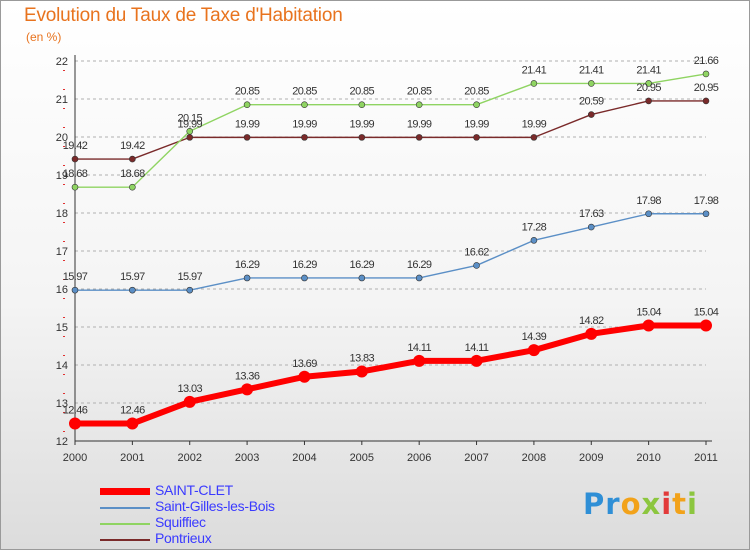  Describe the element at coordinates (75, 458) in the screenshot. I see `x-tick-label: 2000` at that location.